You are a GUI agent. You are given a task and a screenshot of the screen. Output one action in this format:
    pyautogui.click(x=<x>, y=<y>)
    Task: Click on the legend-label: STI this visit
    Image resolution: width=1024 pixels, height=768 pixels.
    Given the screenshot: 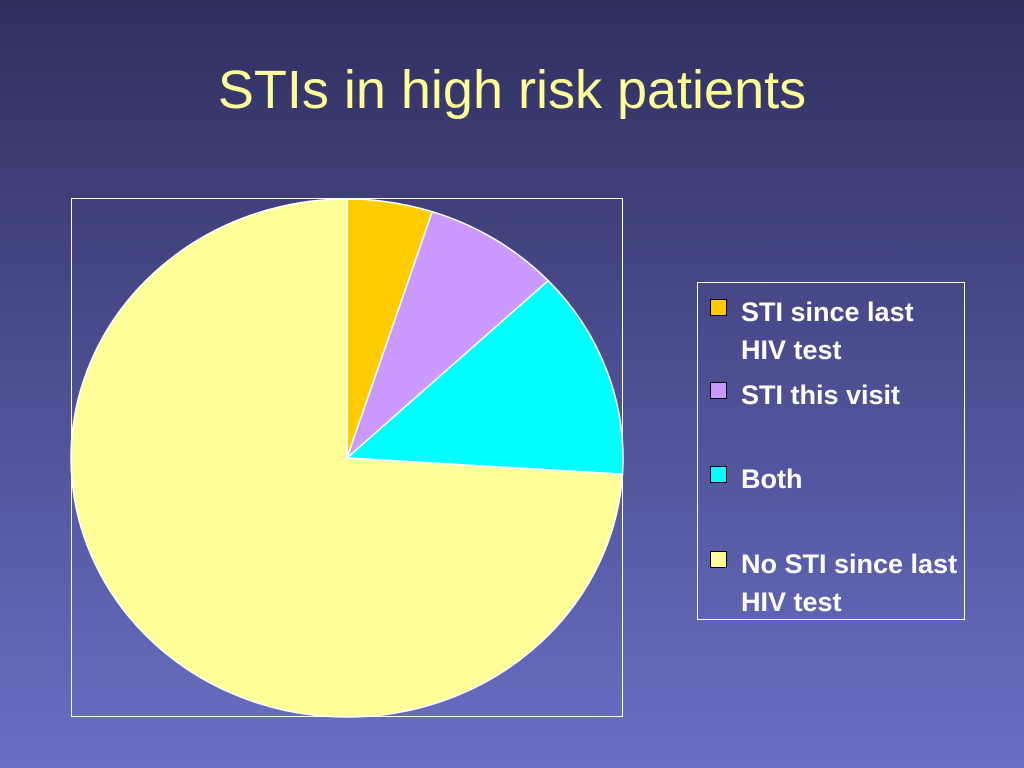 What is the action you would take?
    pyautogui.click(x=821, y=395)
    